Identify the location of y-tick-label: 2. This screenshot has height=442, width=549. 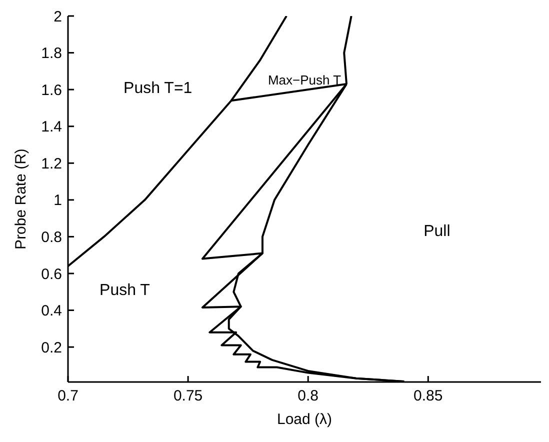
(58, 17).